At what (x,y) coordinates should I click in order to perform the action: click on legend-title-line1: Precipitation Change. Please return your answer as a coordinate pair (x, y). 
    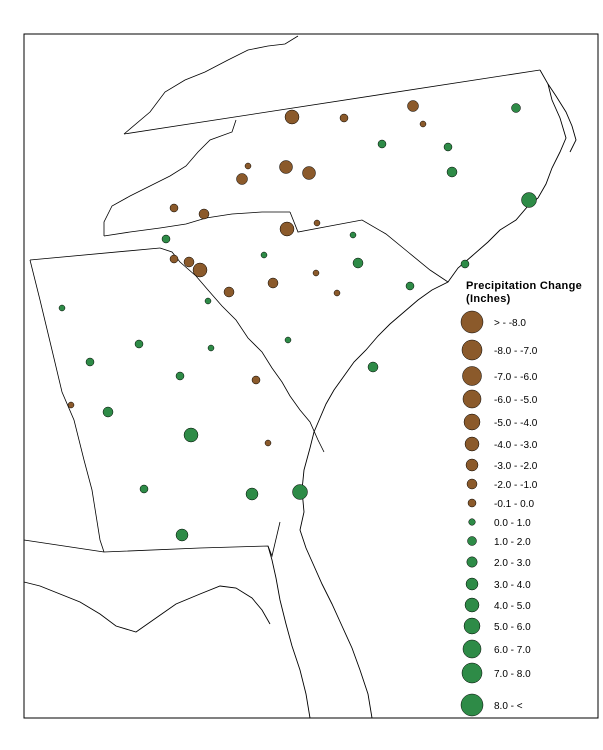
    Looking at the image, I should click on (524, 286).